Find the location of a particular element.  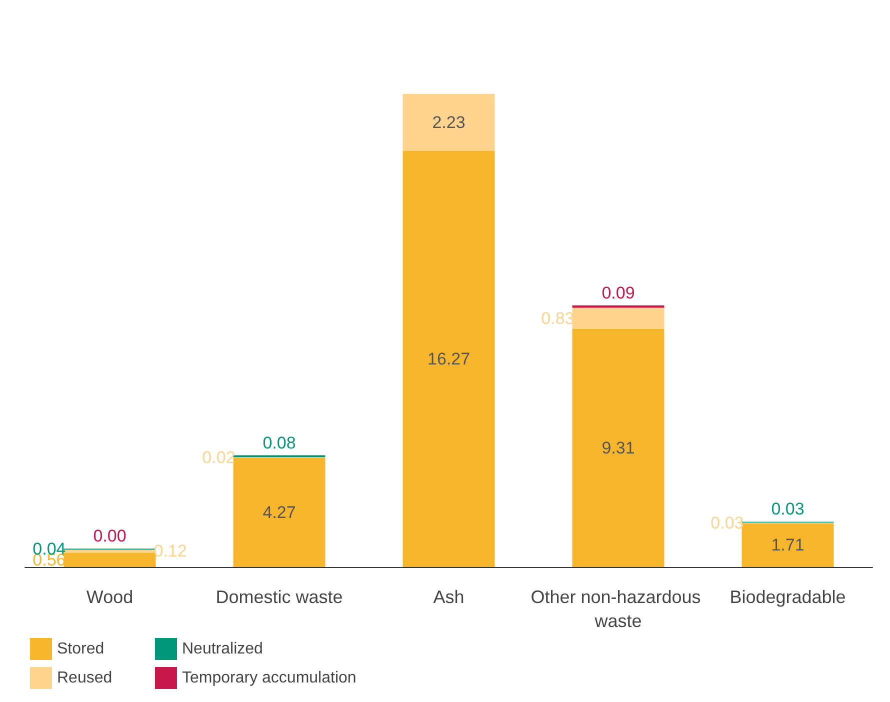

data-label: 0.83 is located at coordinates (557, 318).